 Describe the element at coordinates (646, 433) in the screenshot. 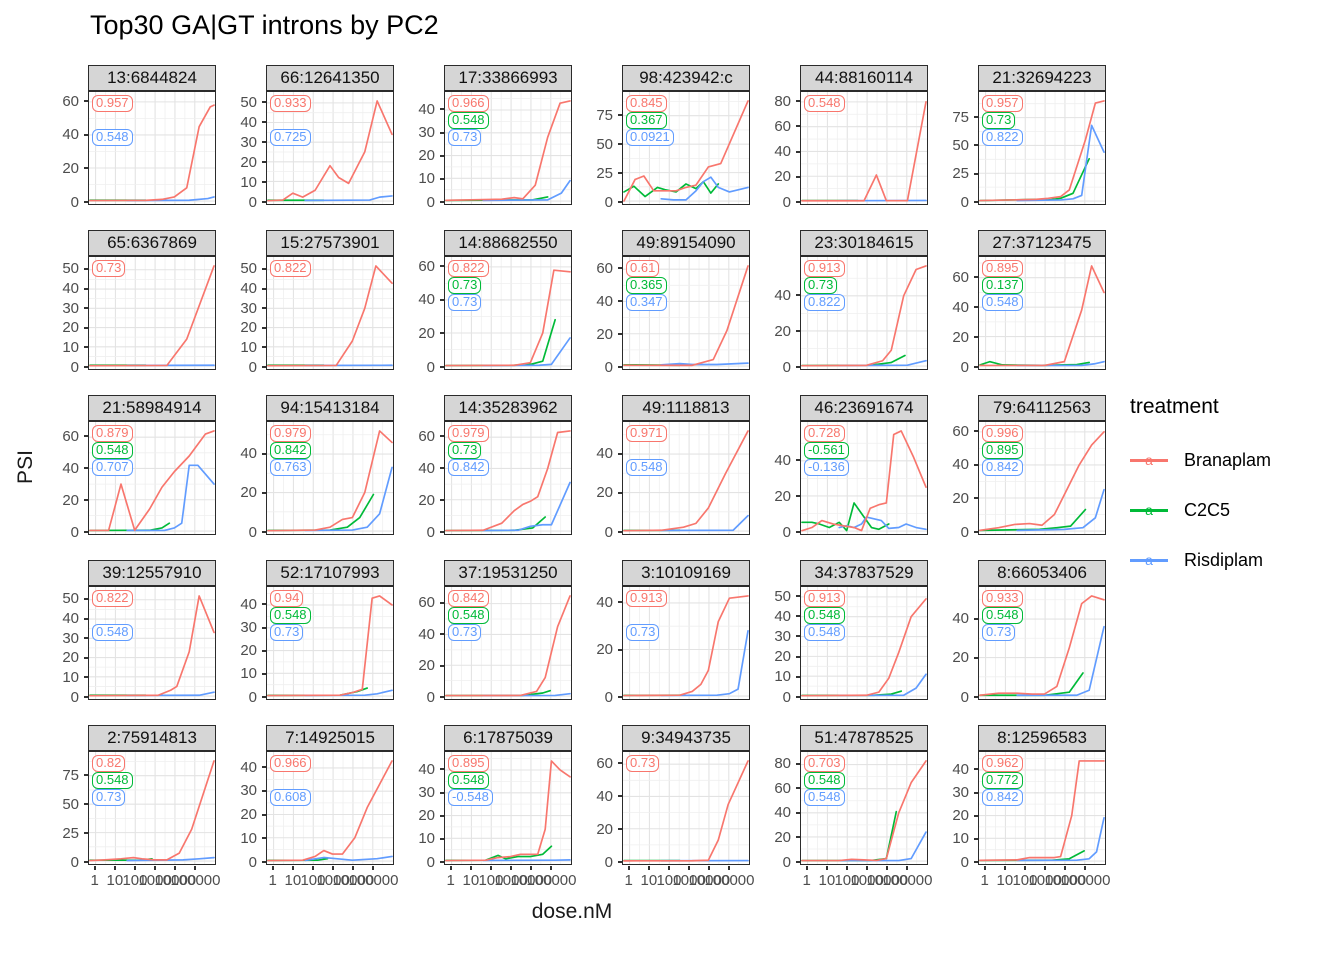

I see `corr-label-branaplam: 0.971` at that location.